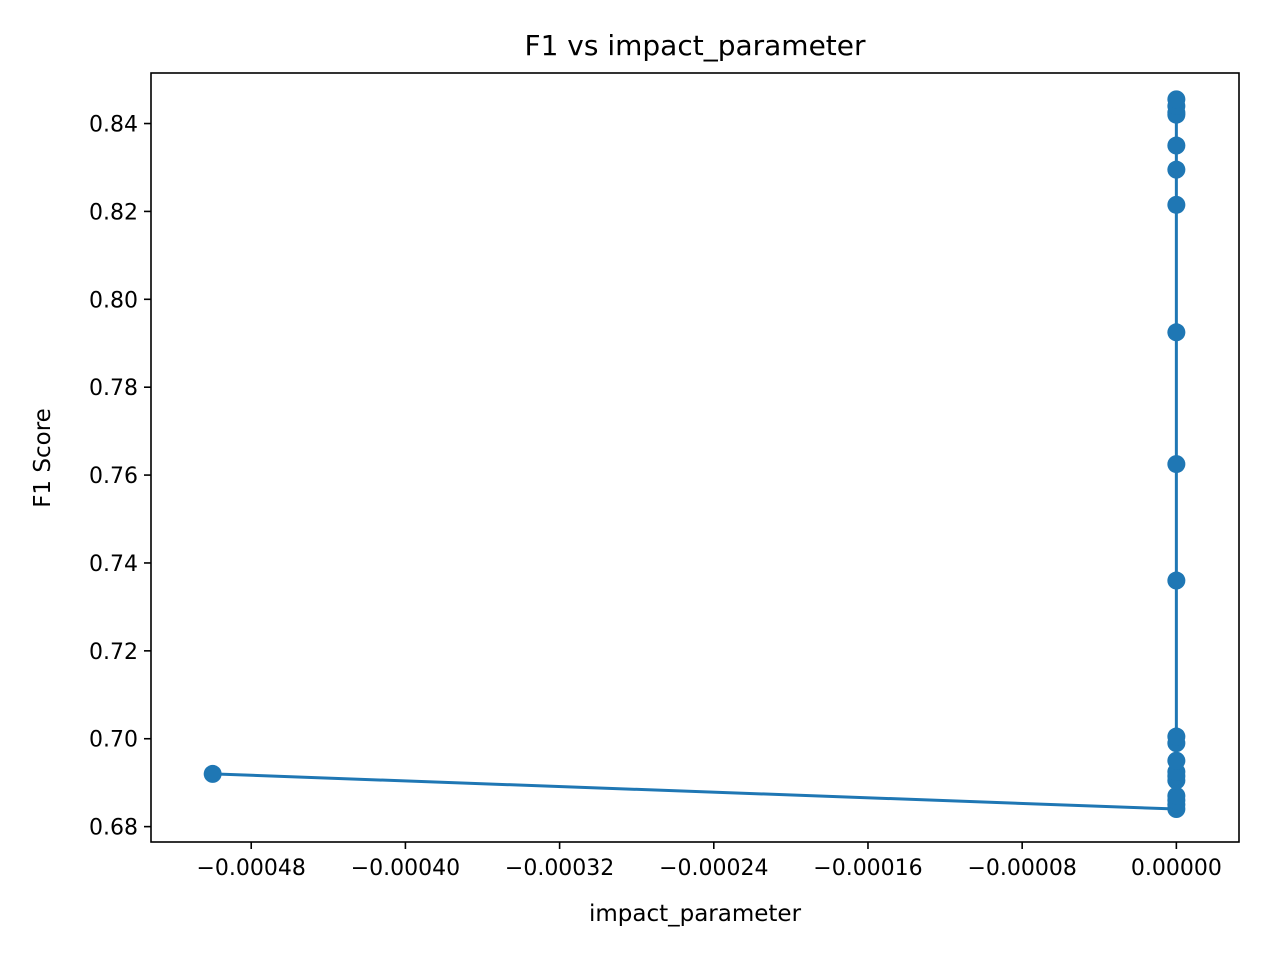  I want to click on y-tick-label: 0.68, so click(113, 828).